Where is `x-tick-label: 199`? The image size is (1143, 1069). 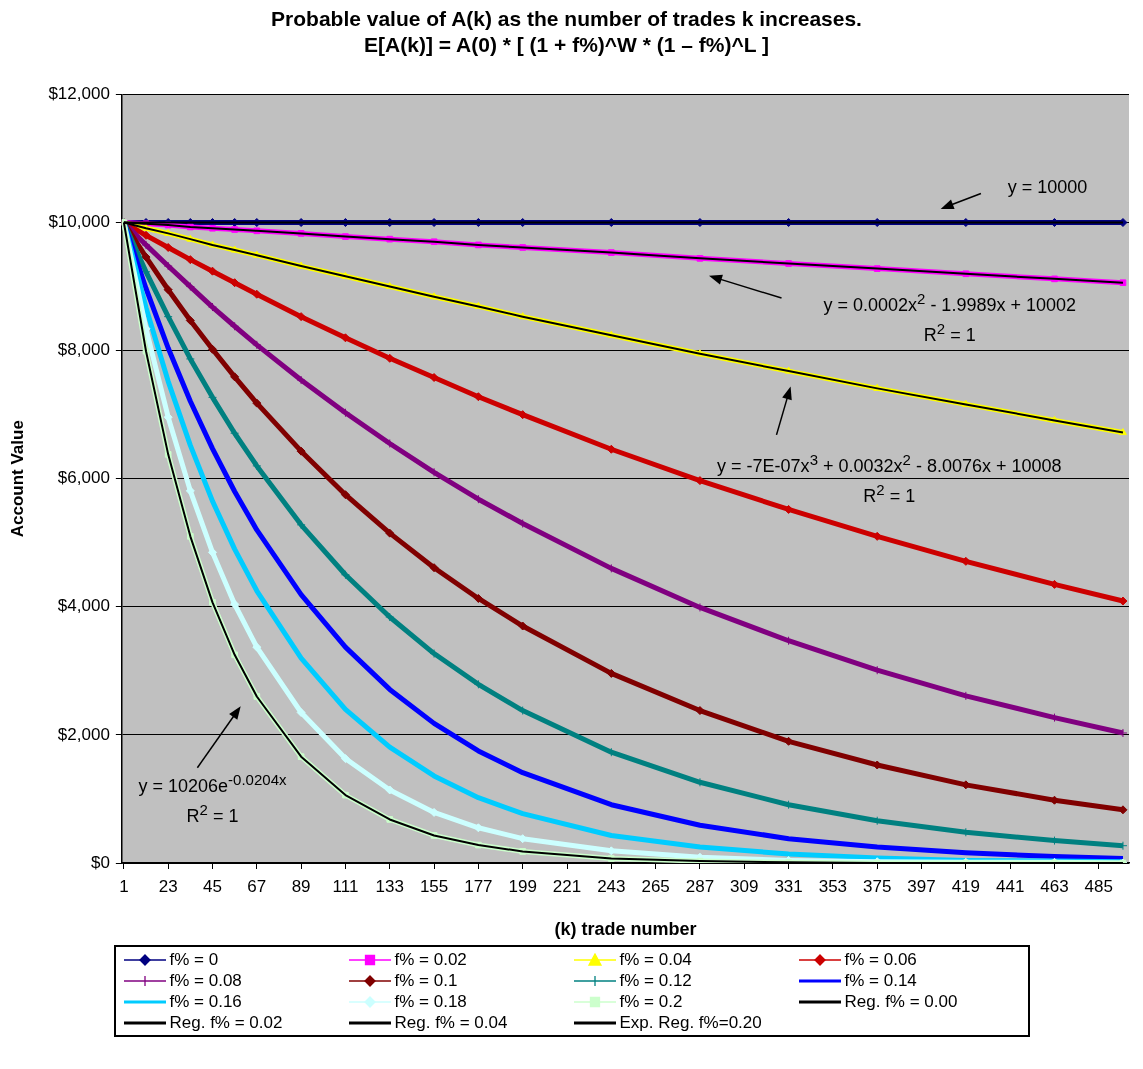 x-tick-label: 199 is located at coordinates (522, 886).